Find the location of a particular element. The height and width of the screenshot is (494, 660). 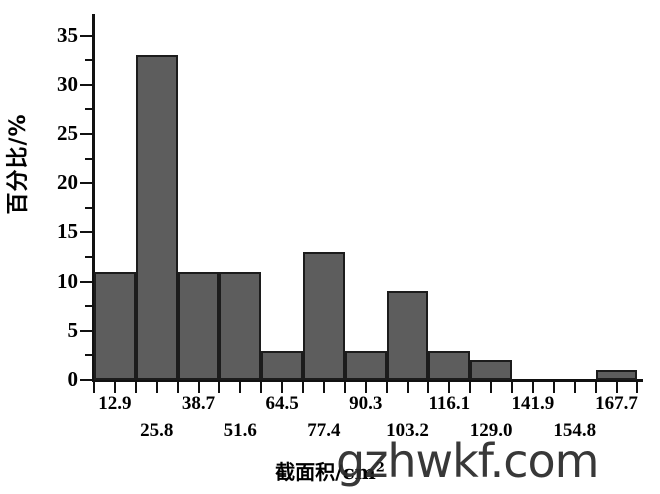

x-axis-title: 截面积/cm2 is located at coordinates (330, 470).